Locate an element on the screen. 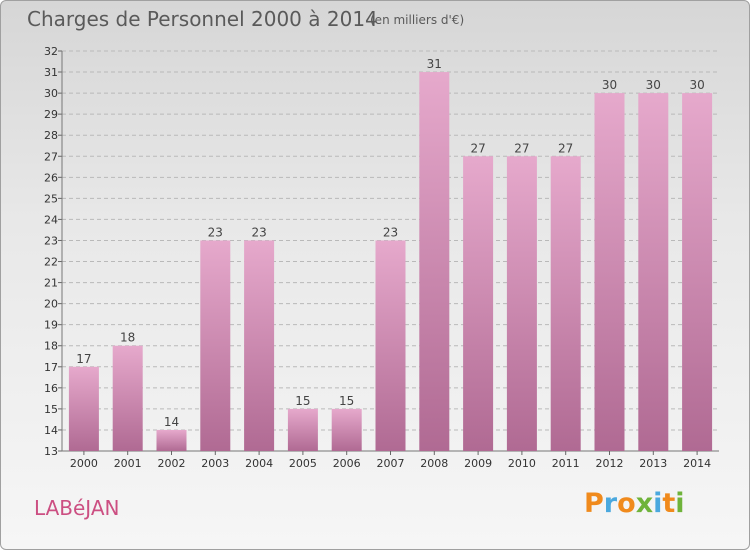 This screenshot has height=550, width=750. y-tick-label: 15 is located at coordinates (51, 409).